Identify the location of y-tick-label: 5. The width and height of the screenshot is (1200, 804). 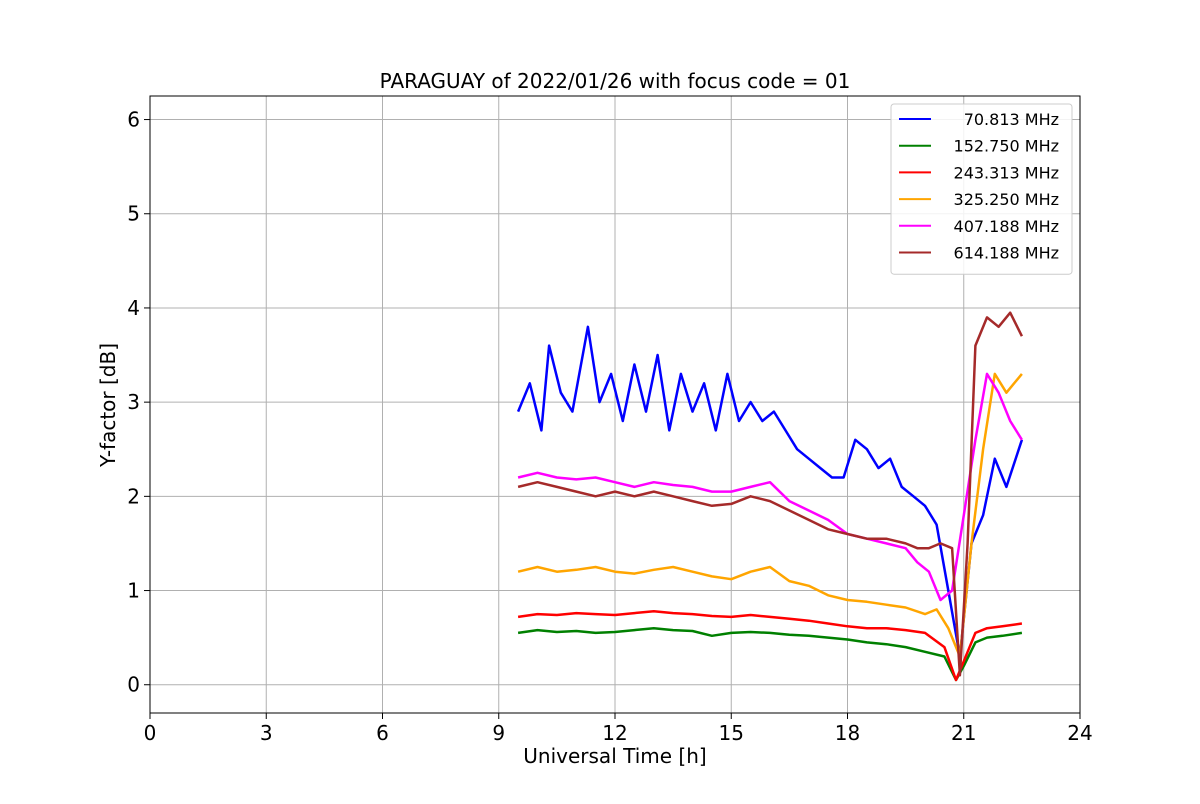
(133, 214).